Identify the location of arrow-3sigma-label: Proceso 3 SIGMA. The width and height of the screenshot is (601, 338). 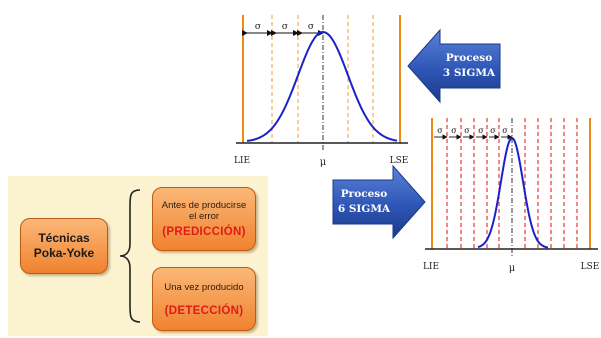
(469, 66).